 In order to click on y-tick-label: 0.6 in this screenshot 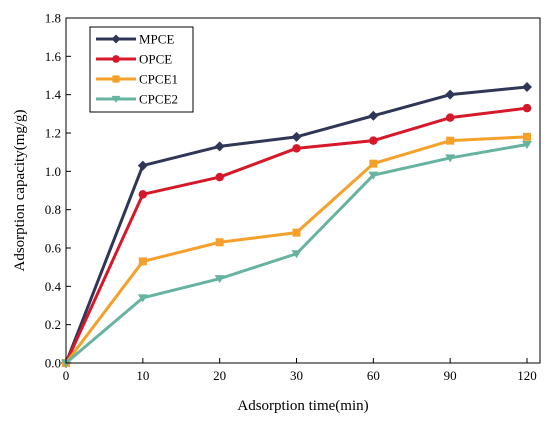, I will do `click(53, 248)`.